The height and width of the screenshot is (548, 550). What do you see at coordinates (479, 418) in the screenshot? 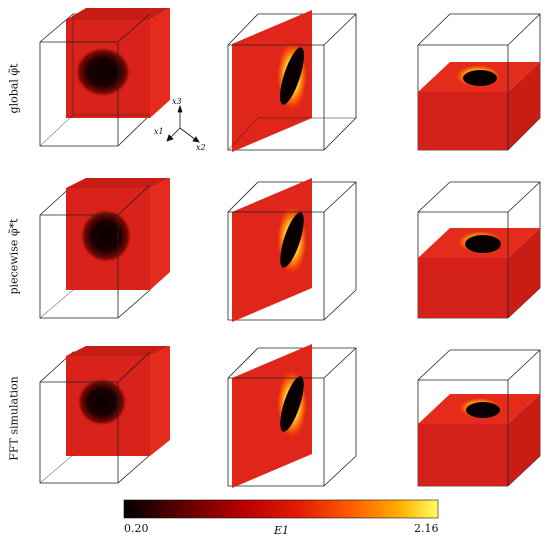
I see `panel-r3-c3` at bounding box center [479, 418].